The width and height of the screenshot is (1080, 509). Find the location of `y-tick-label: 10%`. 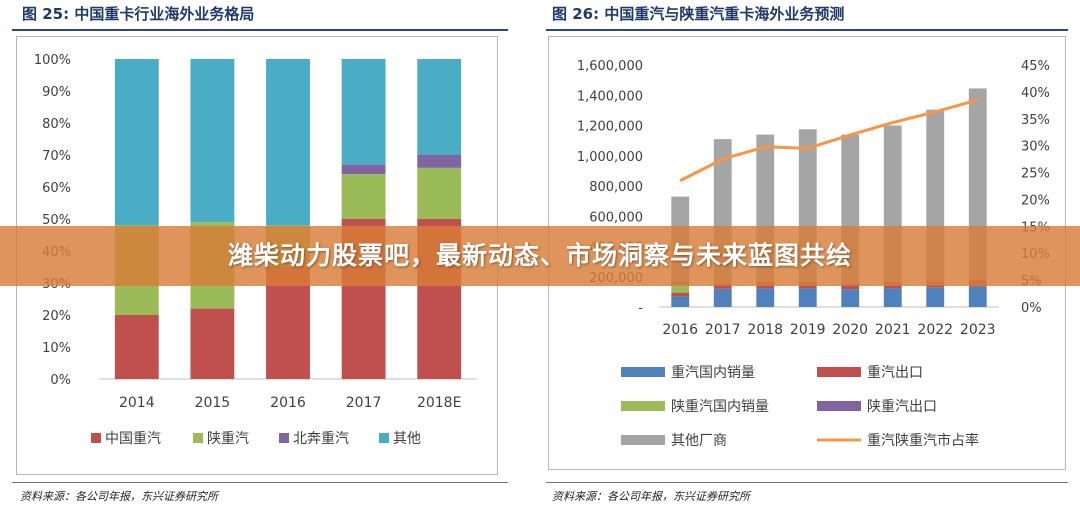

y-tick-label: 10% is located at coordinates (56, 348).